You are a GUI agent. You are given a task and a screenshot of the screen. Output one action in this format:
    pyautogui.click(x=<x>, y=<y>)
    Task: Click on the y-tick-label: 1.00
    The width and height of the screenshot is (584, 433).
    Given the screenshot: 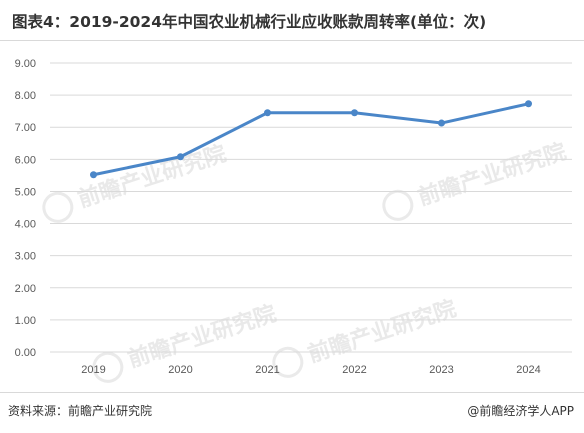 What is the action you would take?
    pyautogui.click(x=25, y=321)
    